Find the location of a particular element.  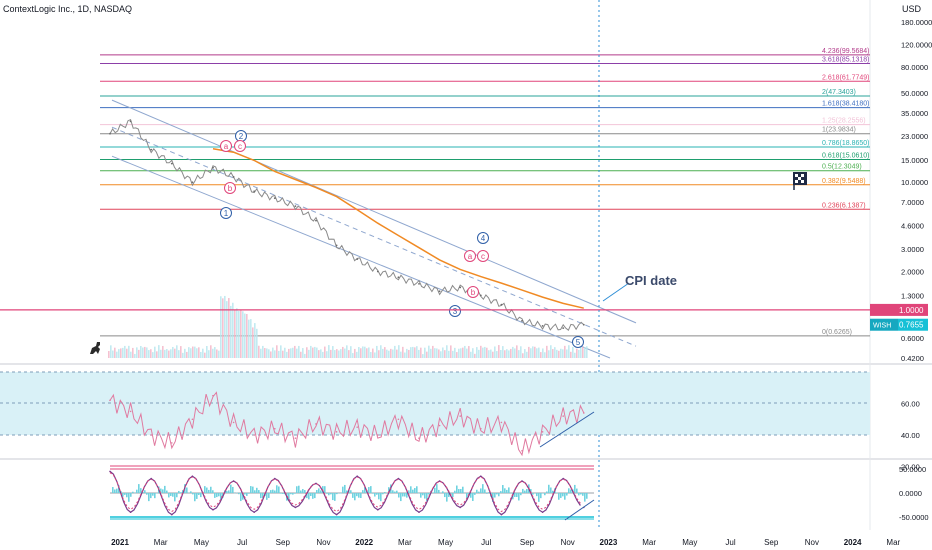

price-axis-tick: 1.3000 is located at coordinates (912, 295).